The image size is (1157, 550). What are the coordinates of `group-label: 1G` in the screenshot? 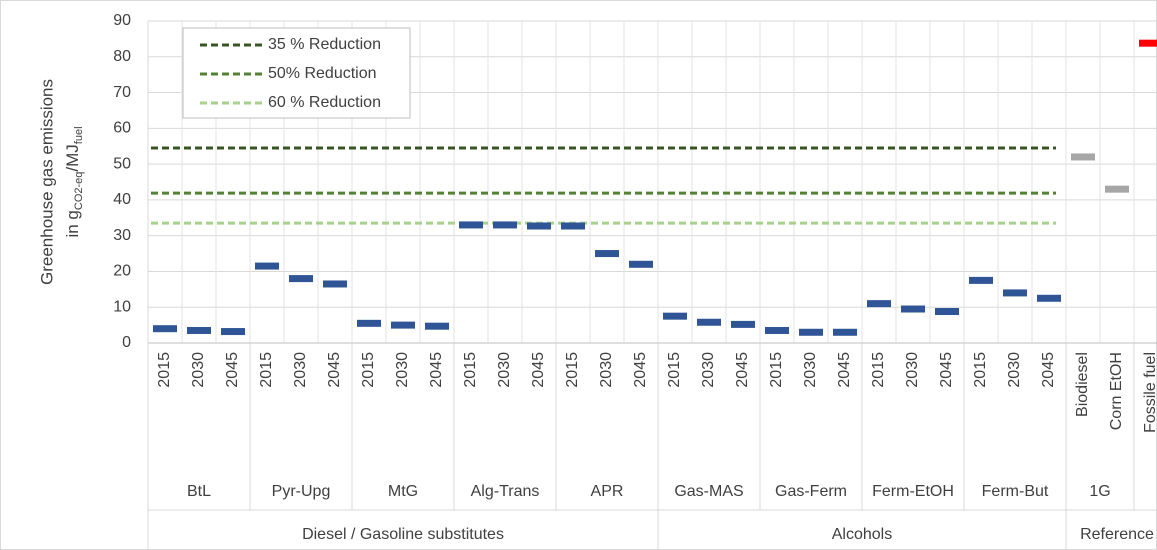 It's located at (1099, 491).